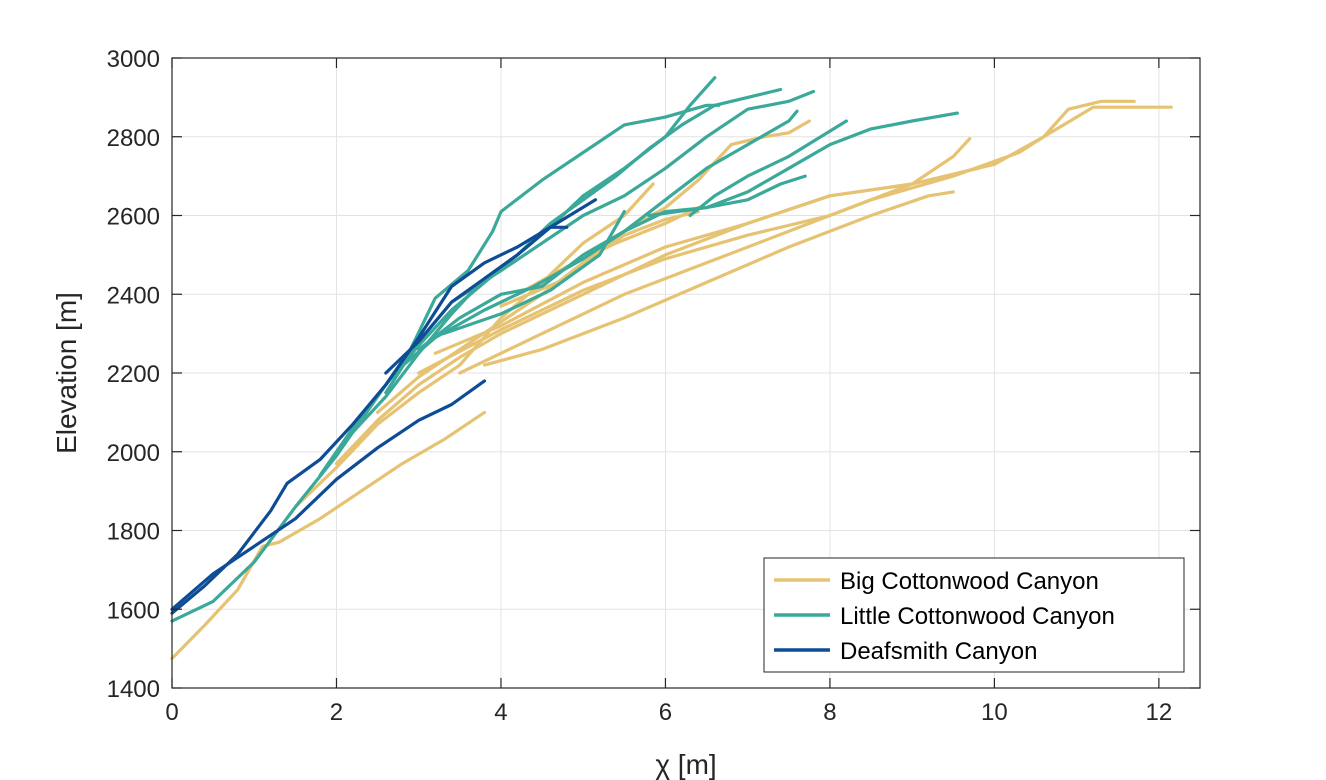  Describe the element at coordinates (1159, 712) in the screenshot. I see `x-tick-label: 12` at that location.